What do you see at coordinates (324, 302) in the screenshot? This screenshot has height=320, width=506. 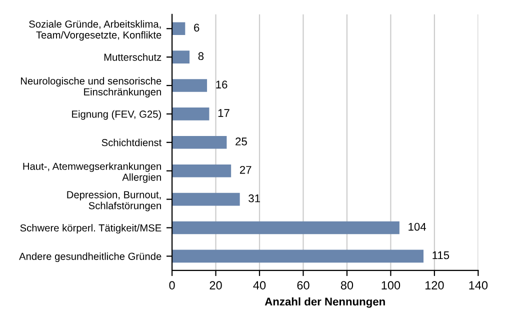 I see `x-axis-title: Anzahl der Nennungen` at bounding box center [324, 302].